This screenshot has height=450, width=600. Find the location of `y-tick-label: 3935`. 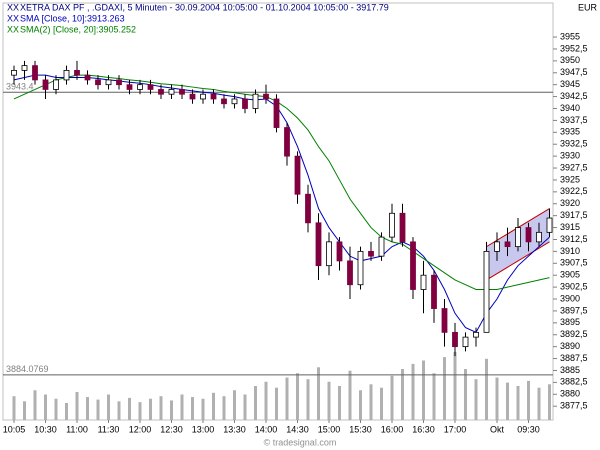

y-tick-label: 3935 is located at coordinates (570, 132).